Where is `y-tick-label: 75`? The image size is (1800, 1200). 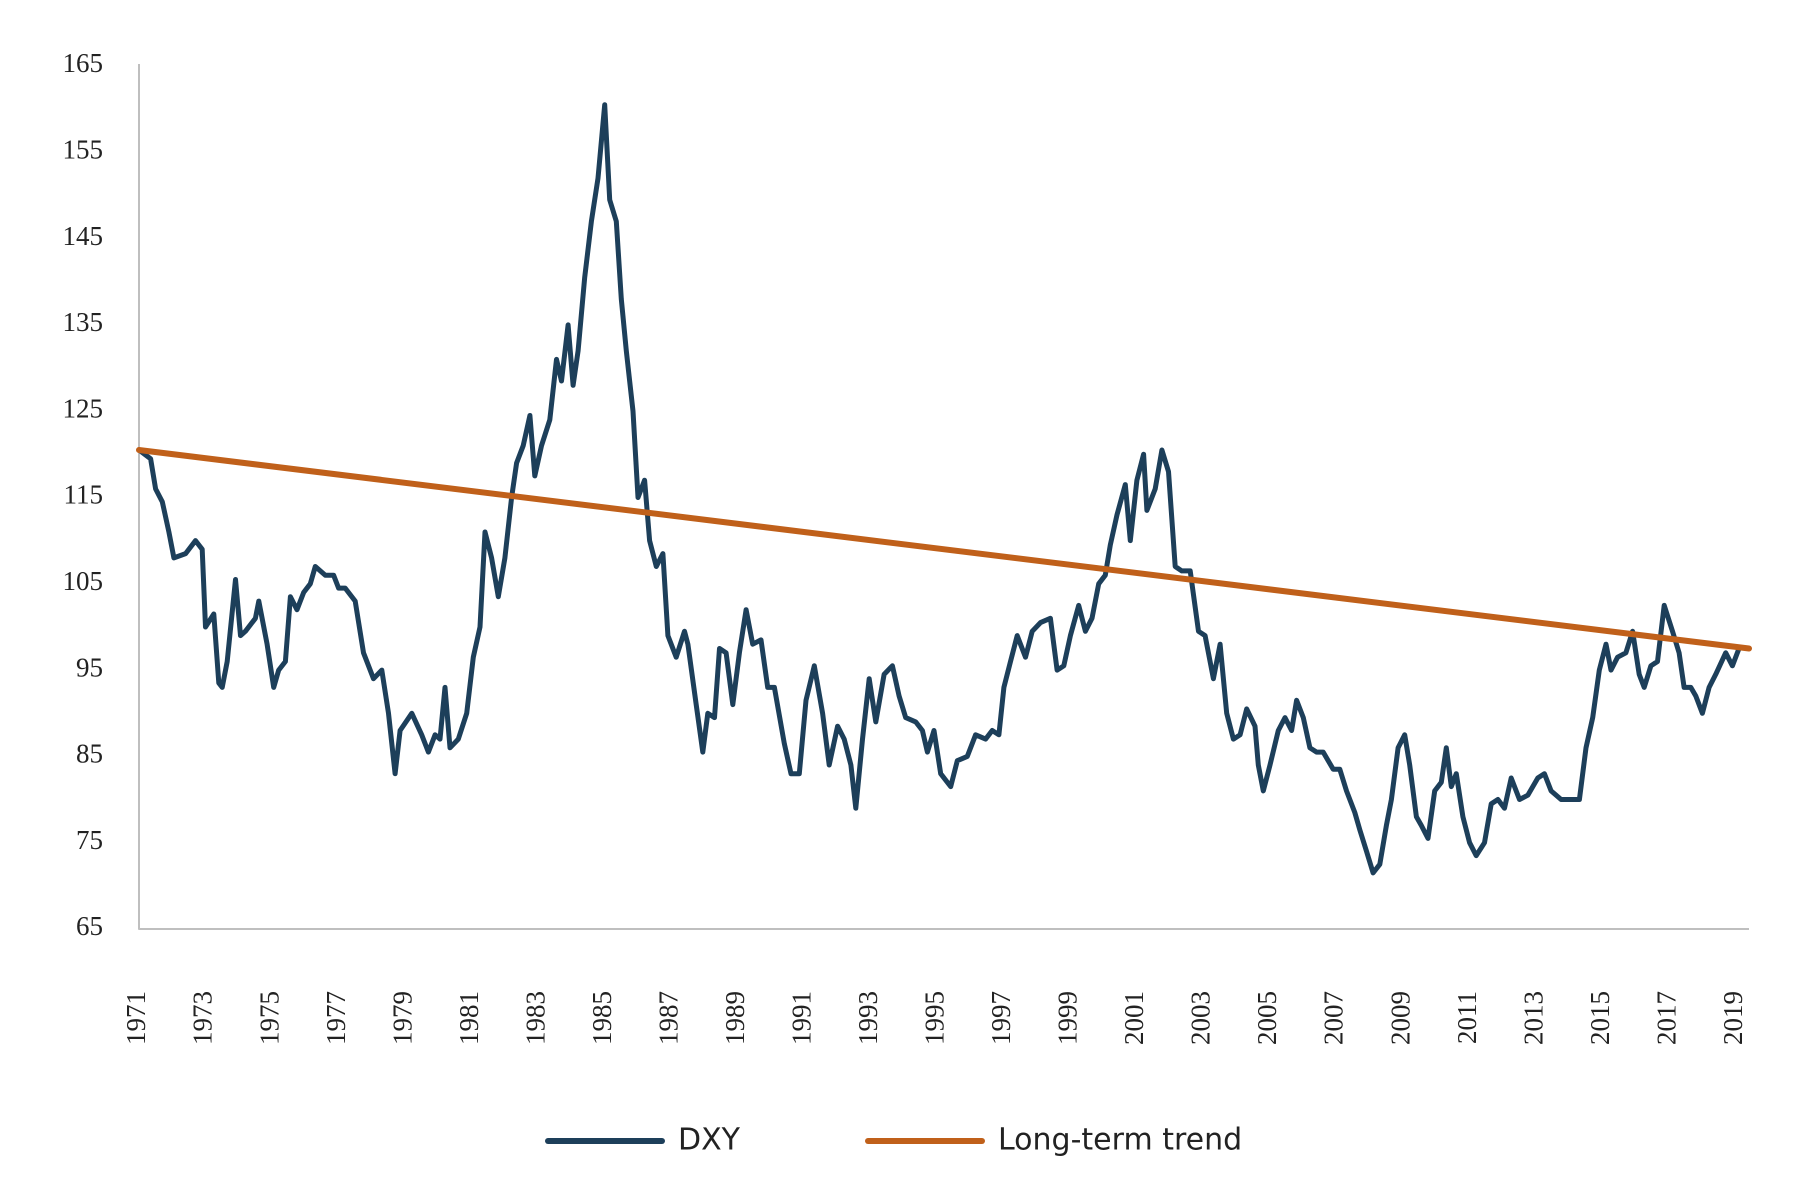
y-tick-label: 75 is located at coordinates (89, 840).